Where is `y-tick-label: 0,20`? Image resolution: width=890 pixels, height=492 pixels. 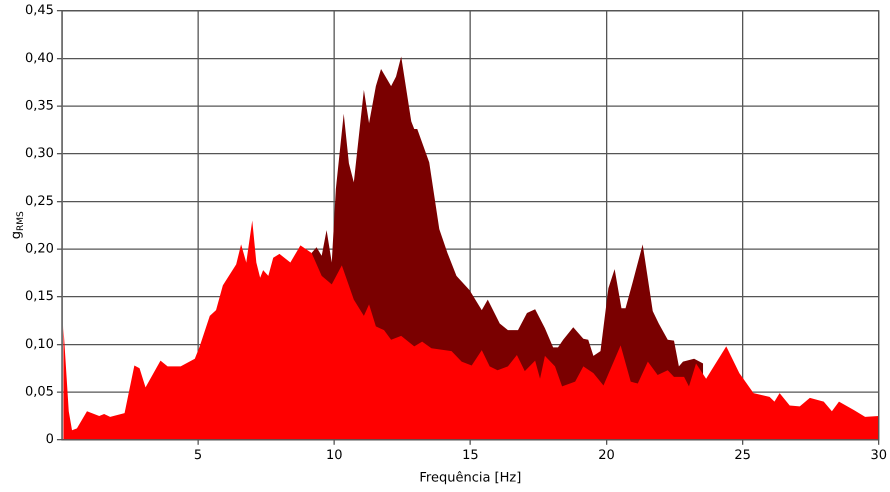
y-tick-label: 0,20 is located at coordinates (39, 249).